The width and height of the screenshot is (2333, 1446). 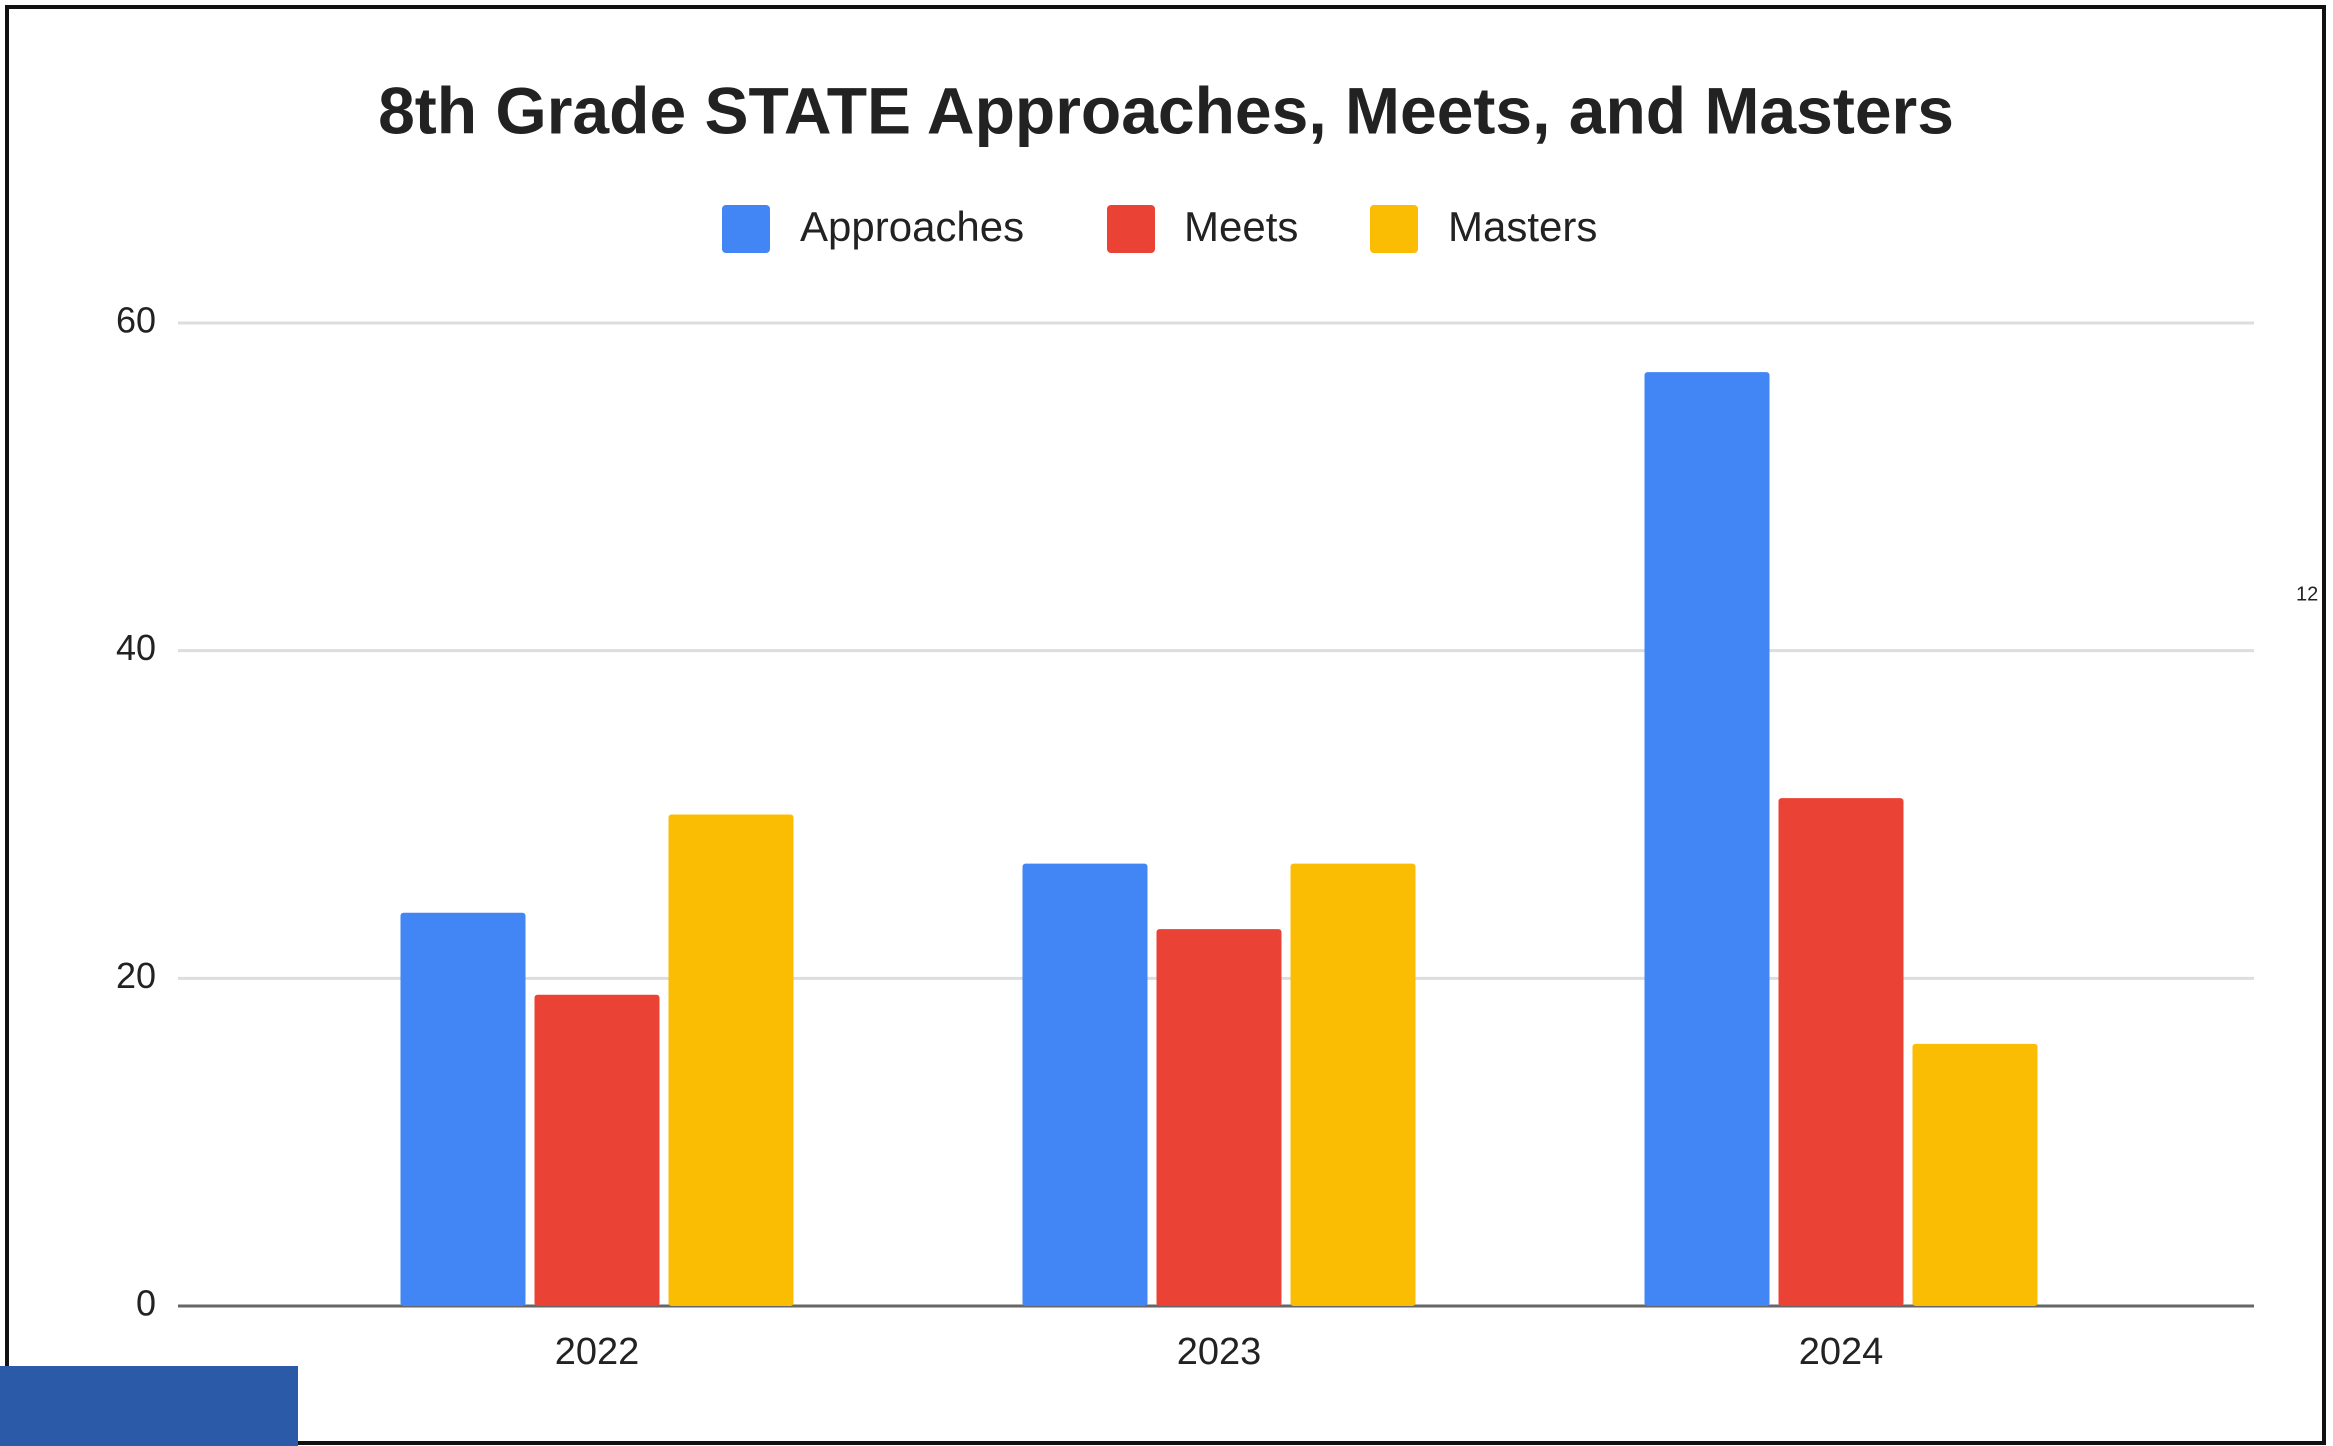 What do you see at coordinates (149, 1406) in the screenshot?
I see `sheet-tab` at bounding box center [149, 1406].